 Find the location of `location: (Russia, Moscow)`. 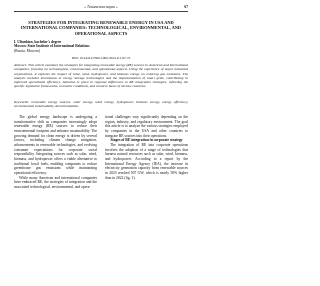

location: (Russia, Moscow) is located at coordinates (27, 50).